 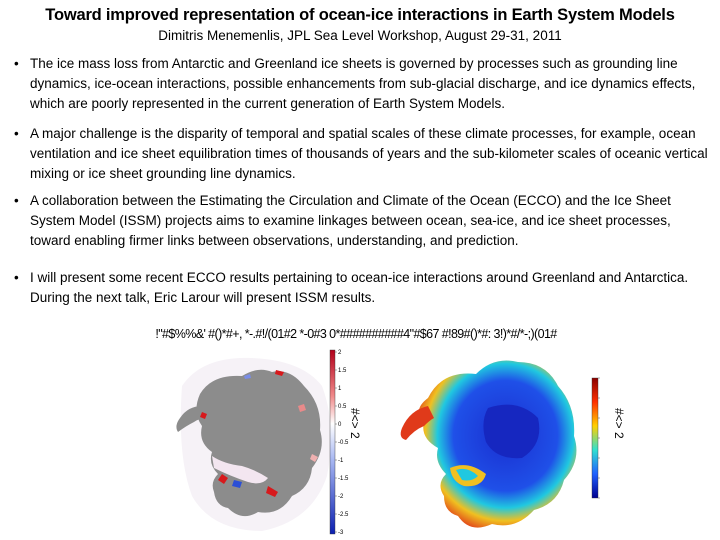 I want to click on antarctica-shaded-map, so click(x=503, y=443).